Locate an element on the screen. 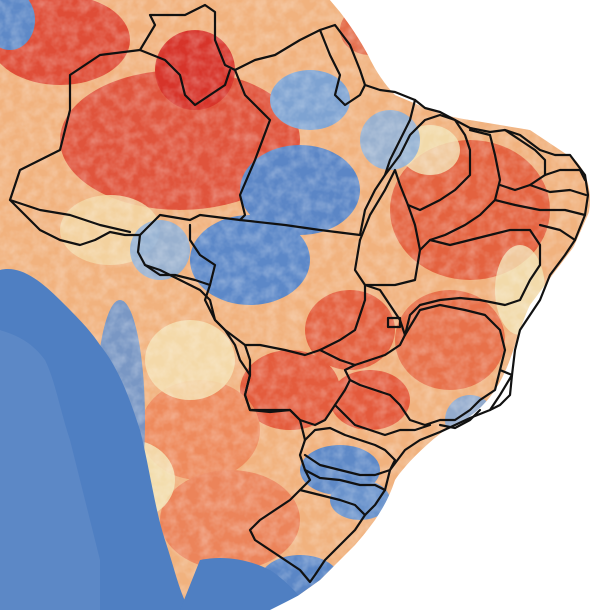  border-rn is located at coordinates (565, 175).